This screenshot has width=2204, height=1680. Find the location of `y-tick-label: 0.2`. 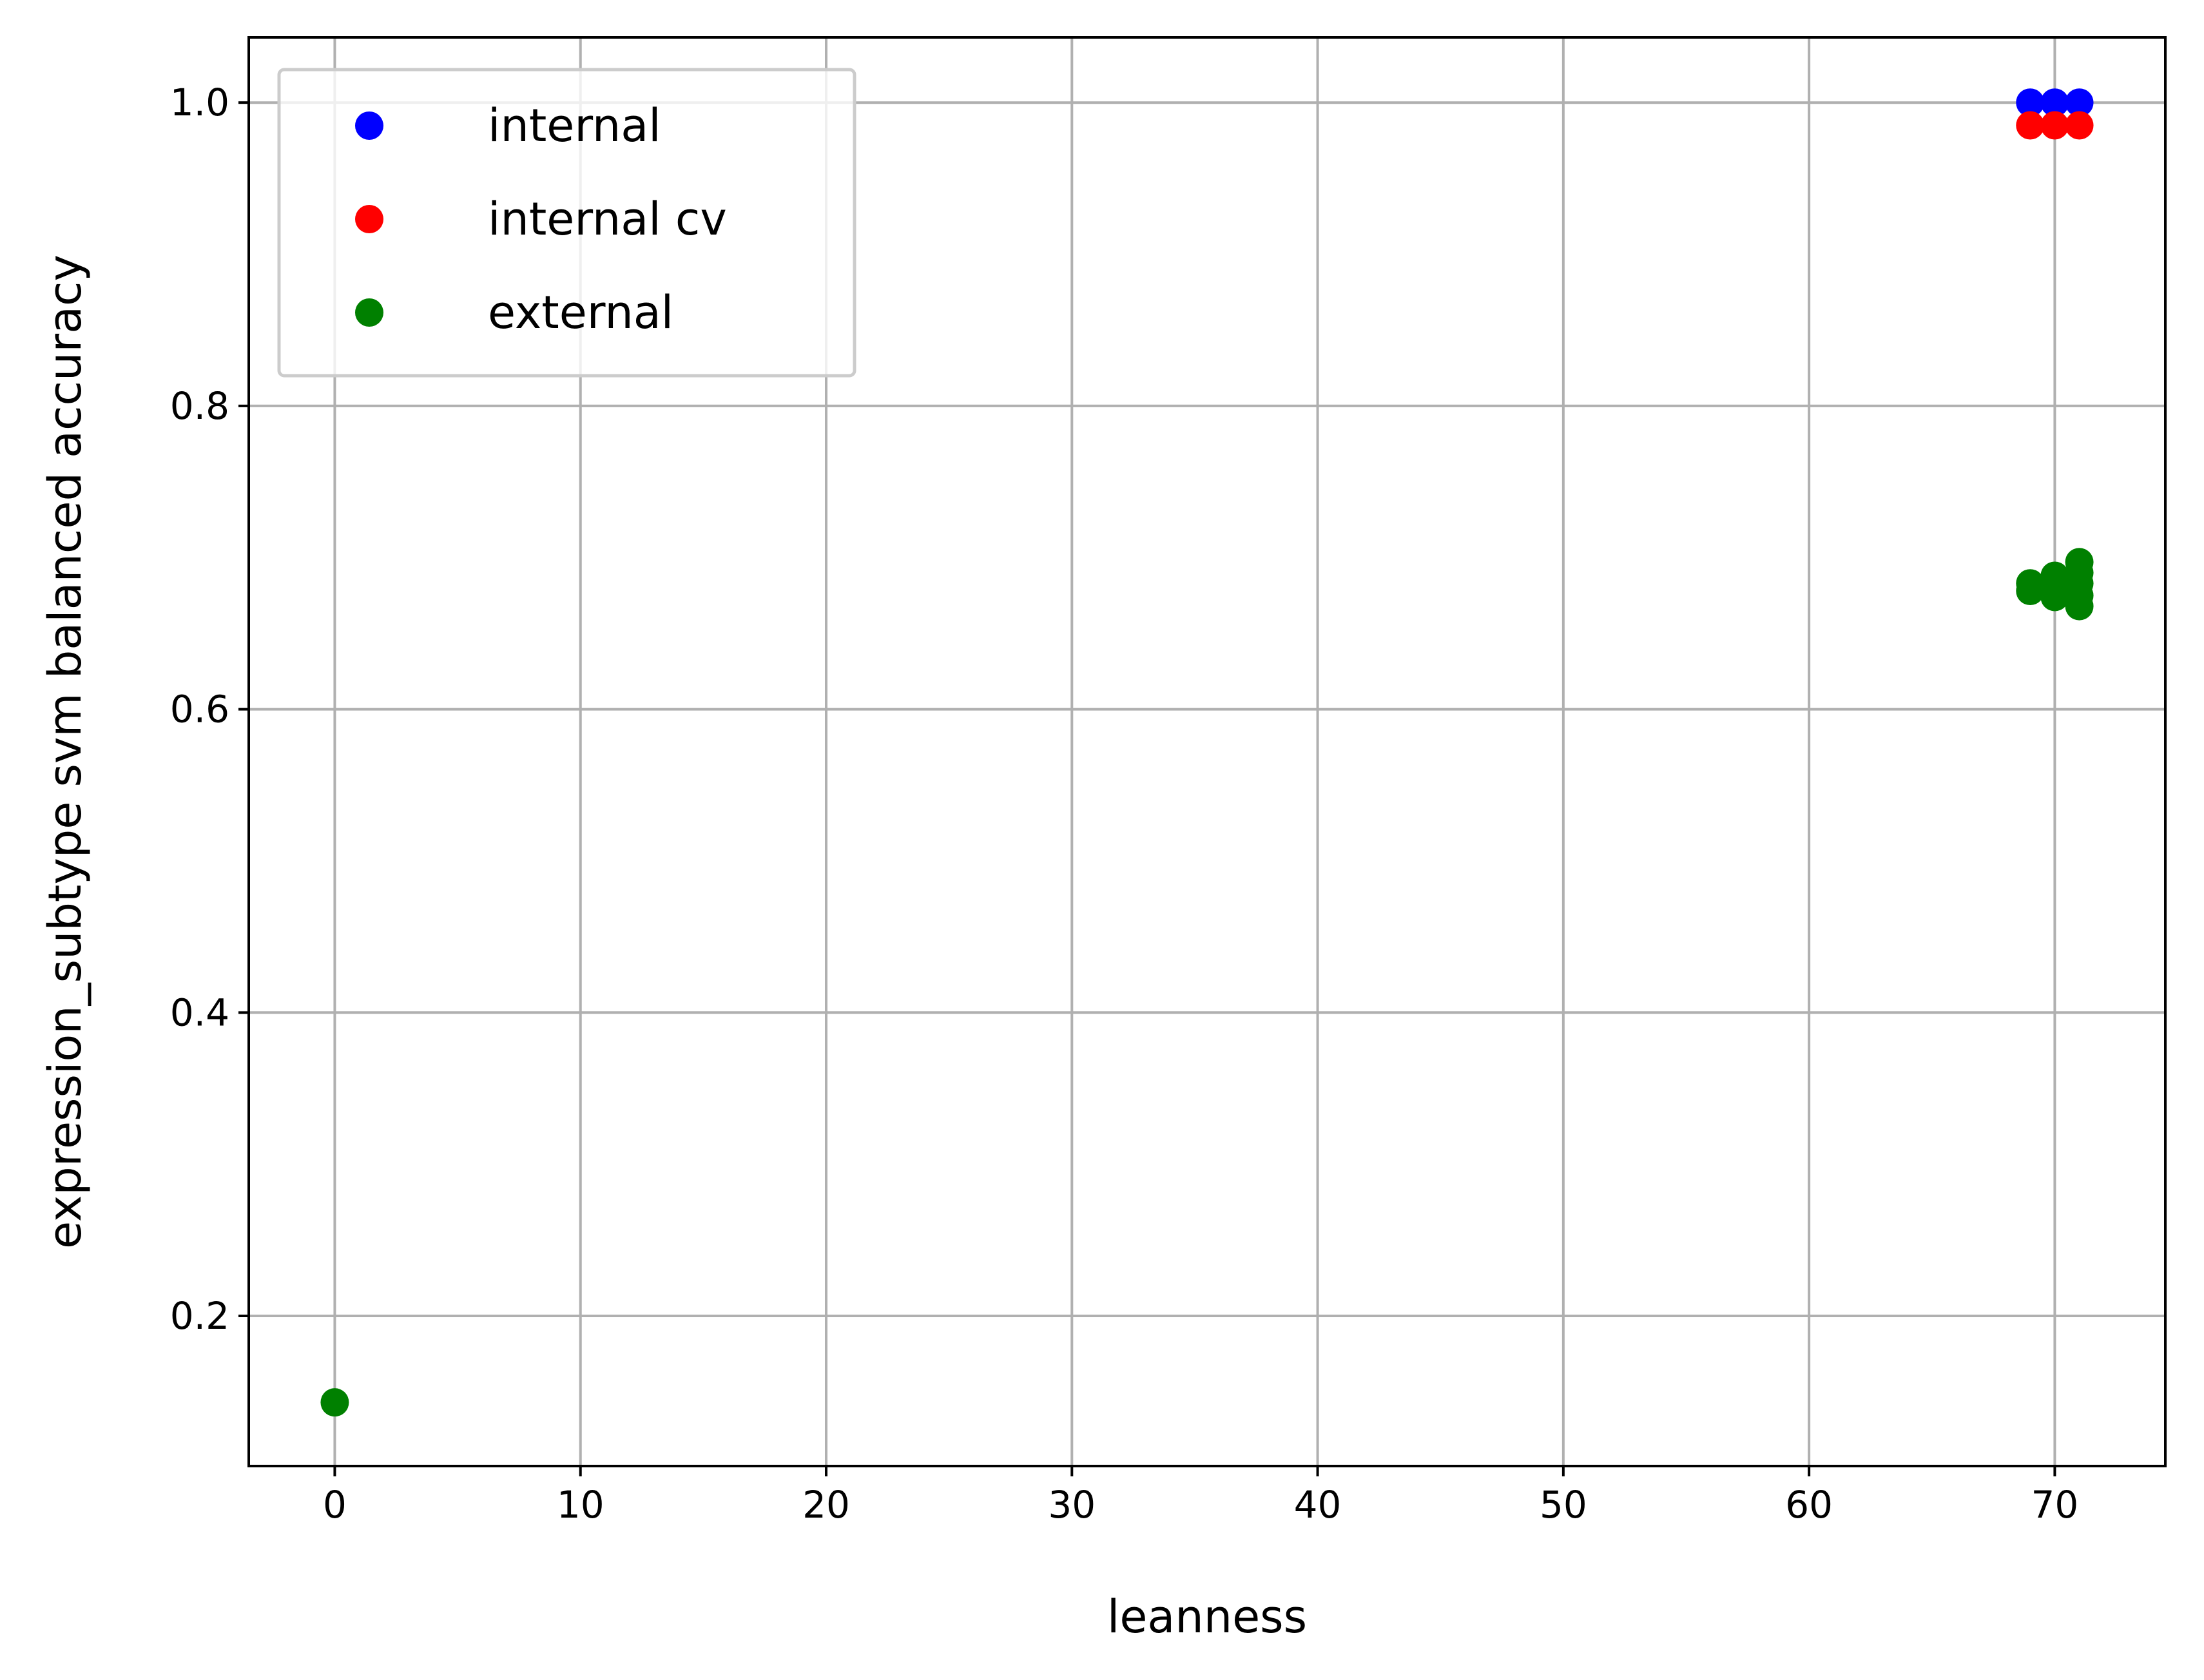

y-tick-label: 0.2 is located at coordinates (200, 1316).